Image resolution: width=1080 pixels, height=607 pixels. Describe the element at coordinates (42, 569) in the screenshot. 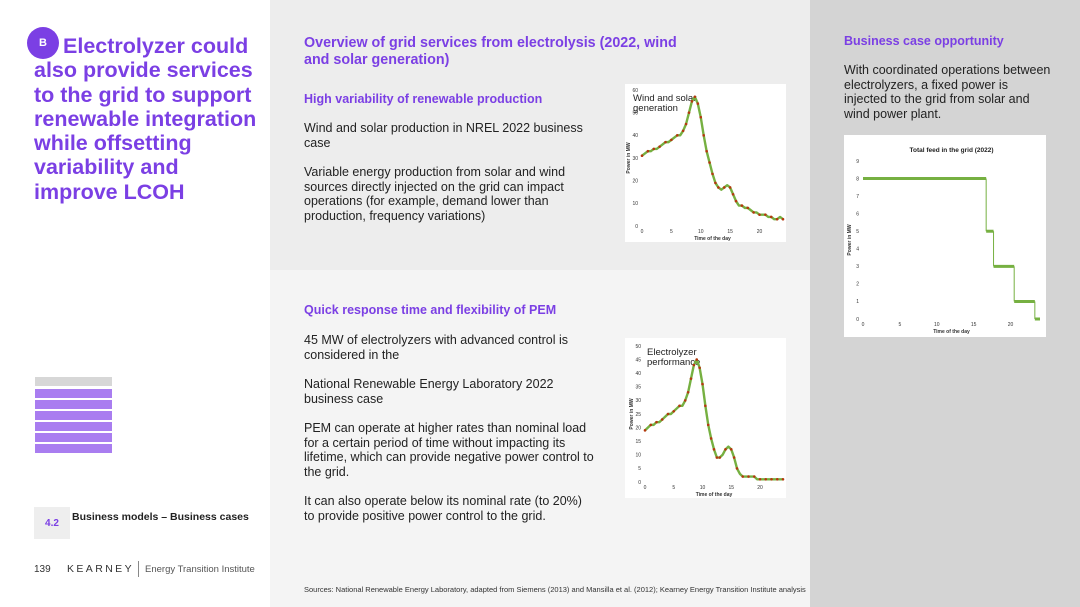

I see `page-number: 139` at that location.